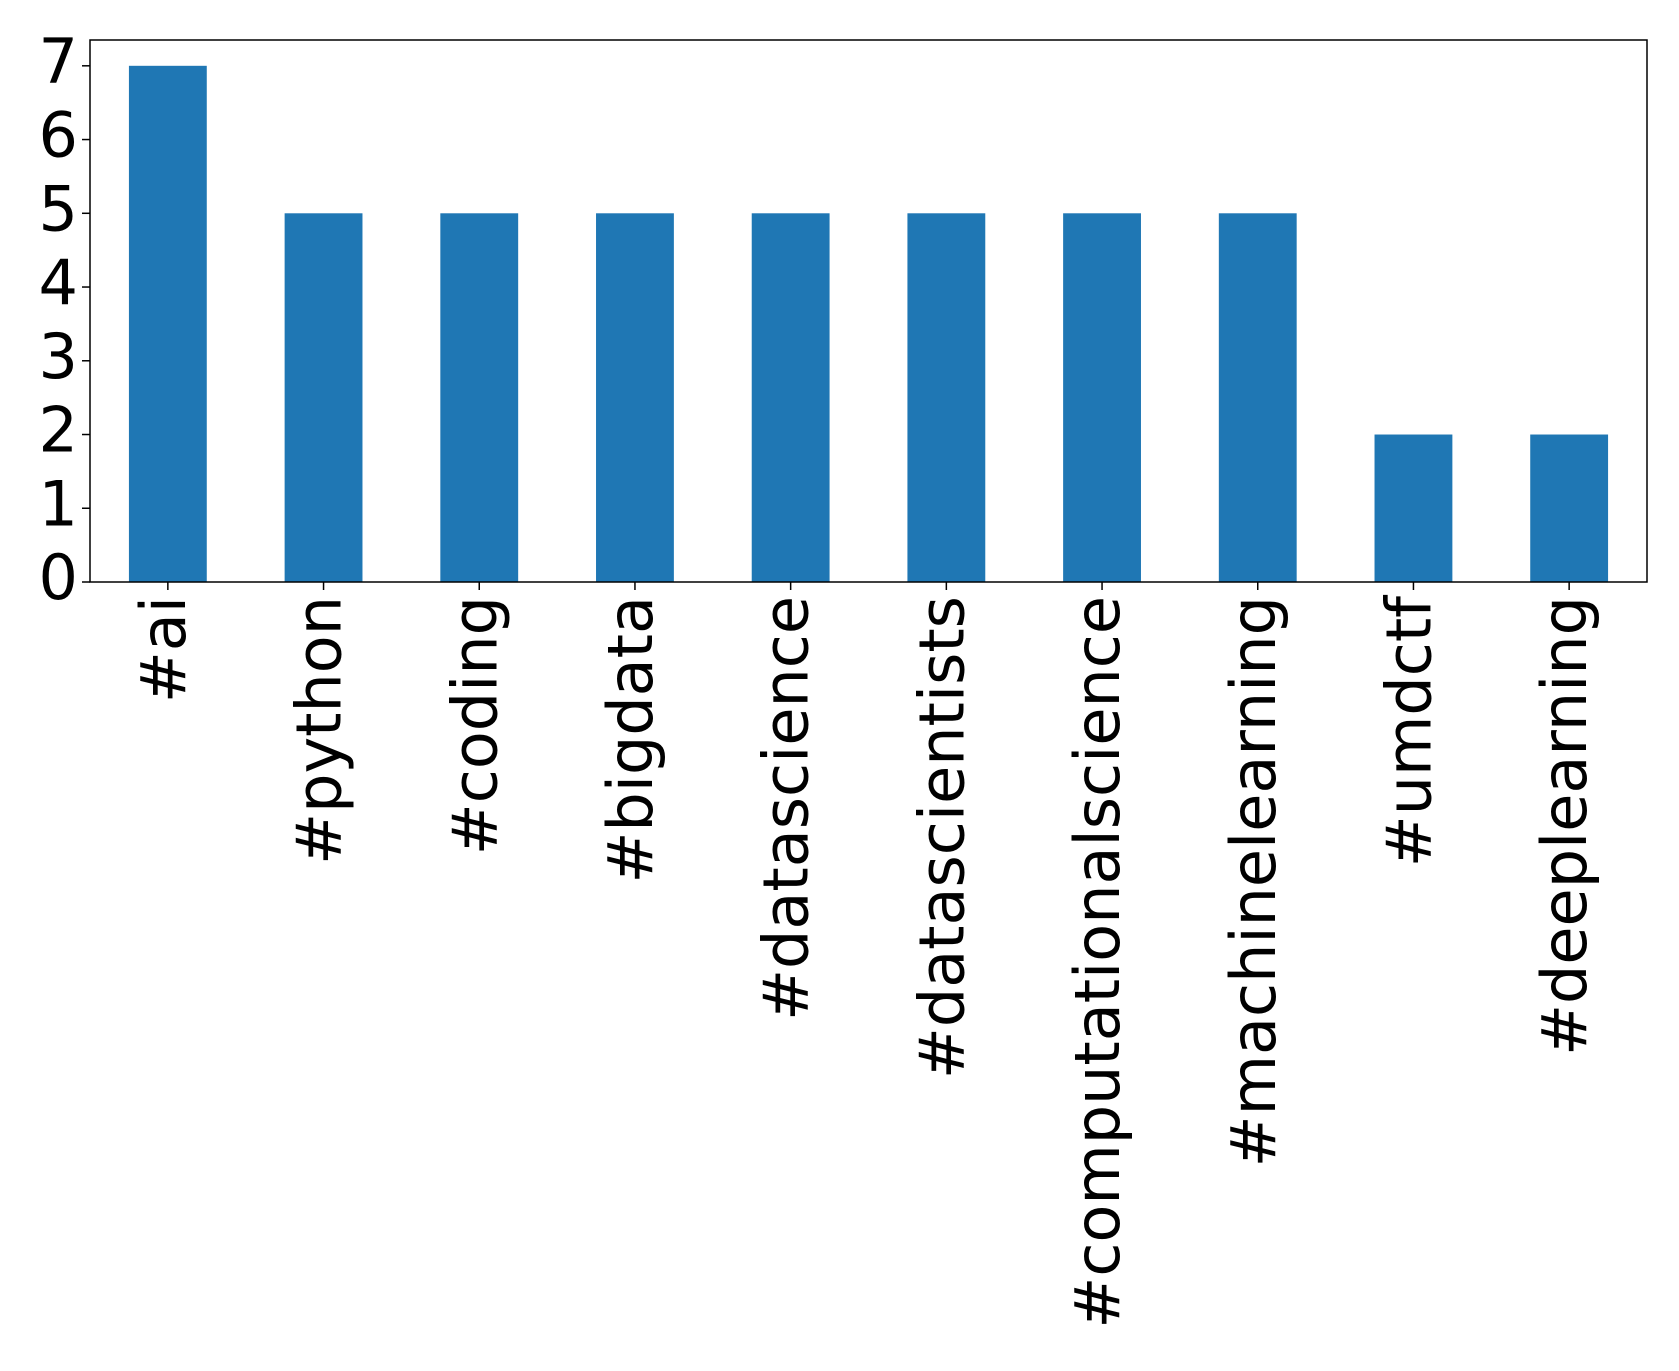 The height and width of the screenshot is (1371, 1679). What do you see at coordinates (474, 725) in the screenshot?
I see `x-tick-label: #coding` at bounding box center [474, 725].